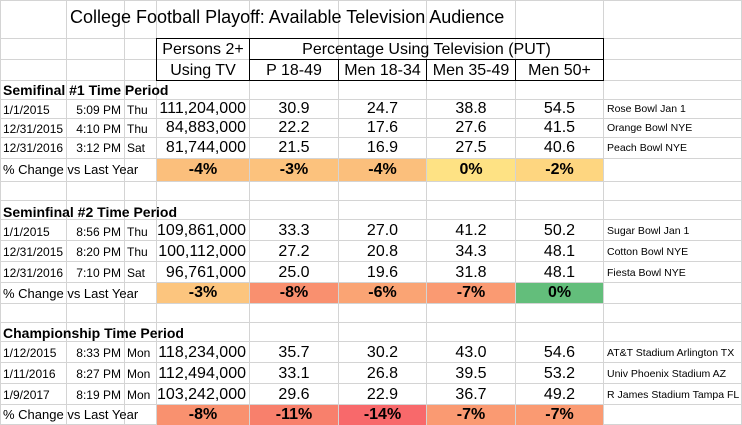  I want to click on men50plus-cell: 50.2, so click(559, 230).